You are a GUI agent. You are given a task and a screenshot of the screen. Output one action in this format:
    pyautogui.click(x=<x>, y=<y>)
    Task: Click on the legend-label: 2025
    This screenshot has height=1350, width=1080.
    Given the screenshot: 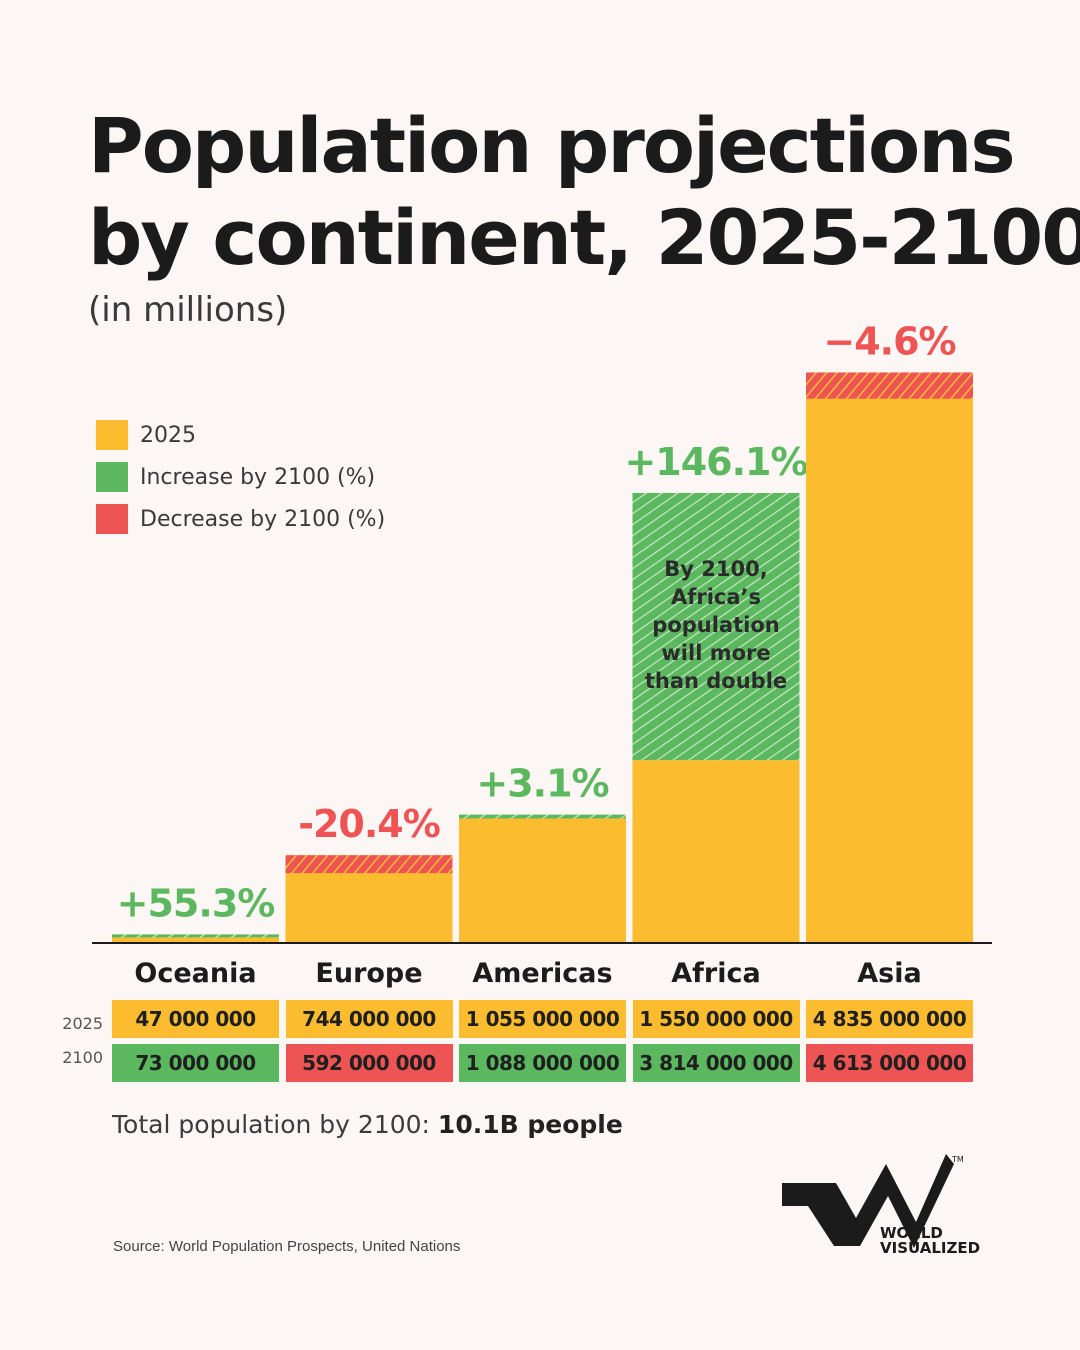 What is the action you would take?
    pyautogui.click(x=168, y=435)
    